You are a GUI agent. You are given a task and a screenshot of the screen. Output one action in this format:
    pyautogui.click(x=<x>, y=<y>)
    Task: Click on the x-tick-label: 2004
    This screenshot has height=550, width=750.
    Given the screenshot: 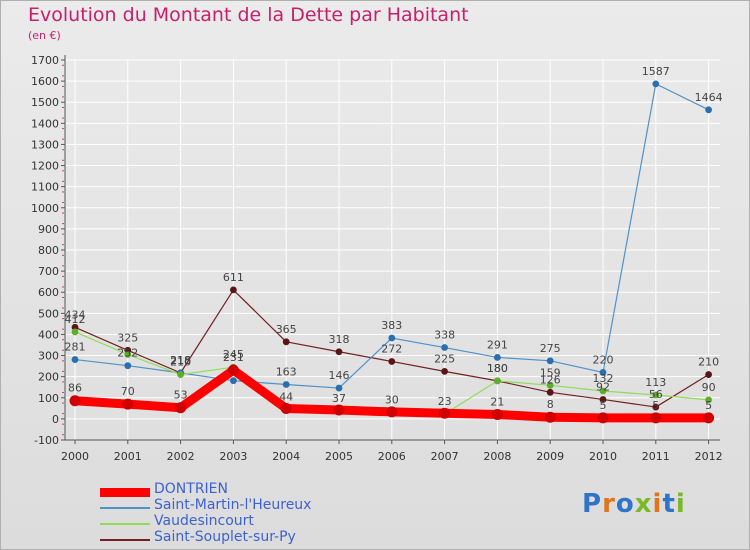 What is the action you would take?
    pyautogui.click(x=286, y=456)
    